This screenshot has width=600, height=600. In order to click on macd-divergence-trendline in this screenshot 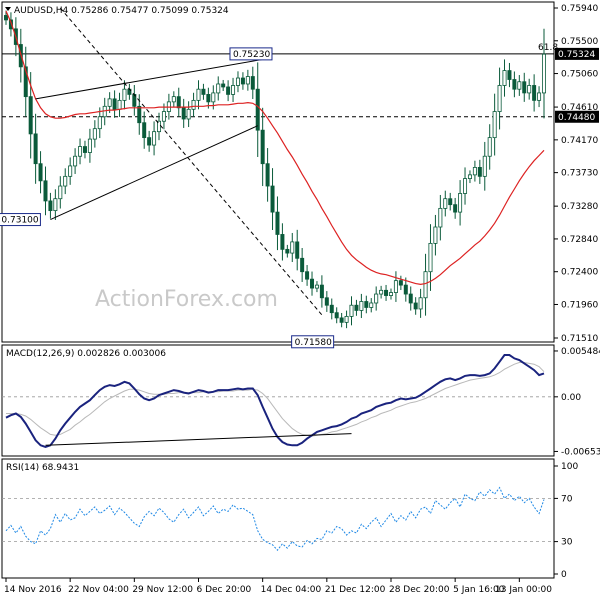, I will do `click(198, 439)`.